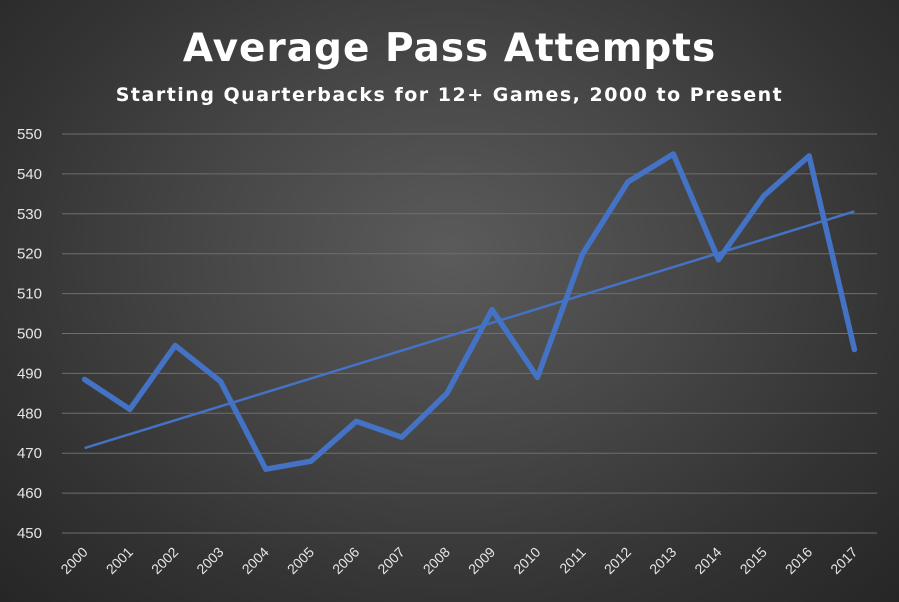 This screenshot has width=899, height=602. What do you see at coordinates (29, 413) in the screenshot?
I see `y-tick-label-480: 480` at bounding box center [29, 413].